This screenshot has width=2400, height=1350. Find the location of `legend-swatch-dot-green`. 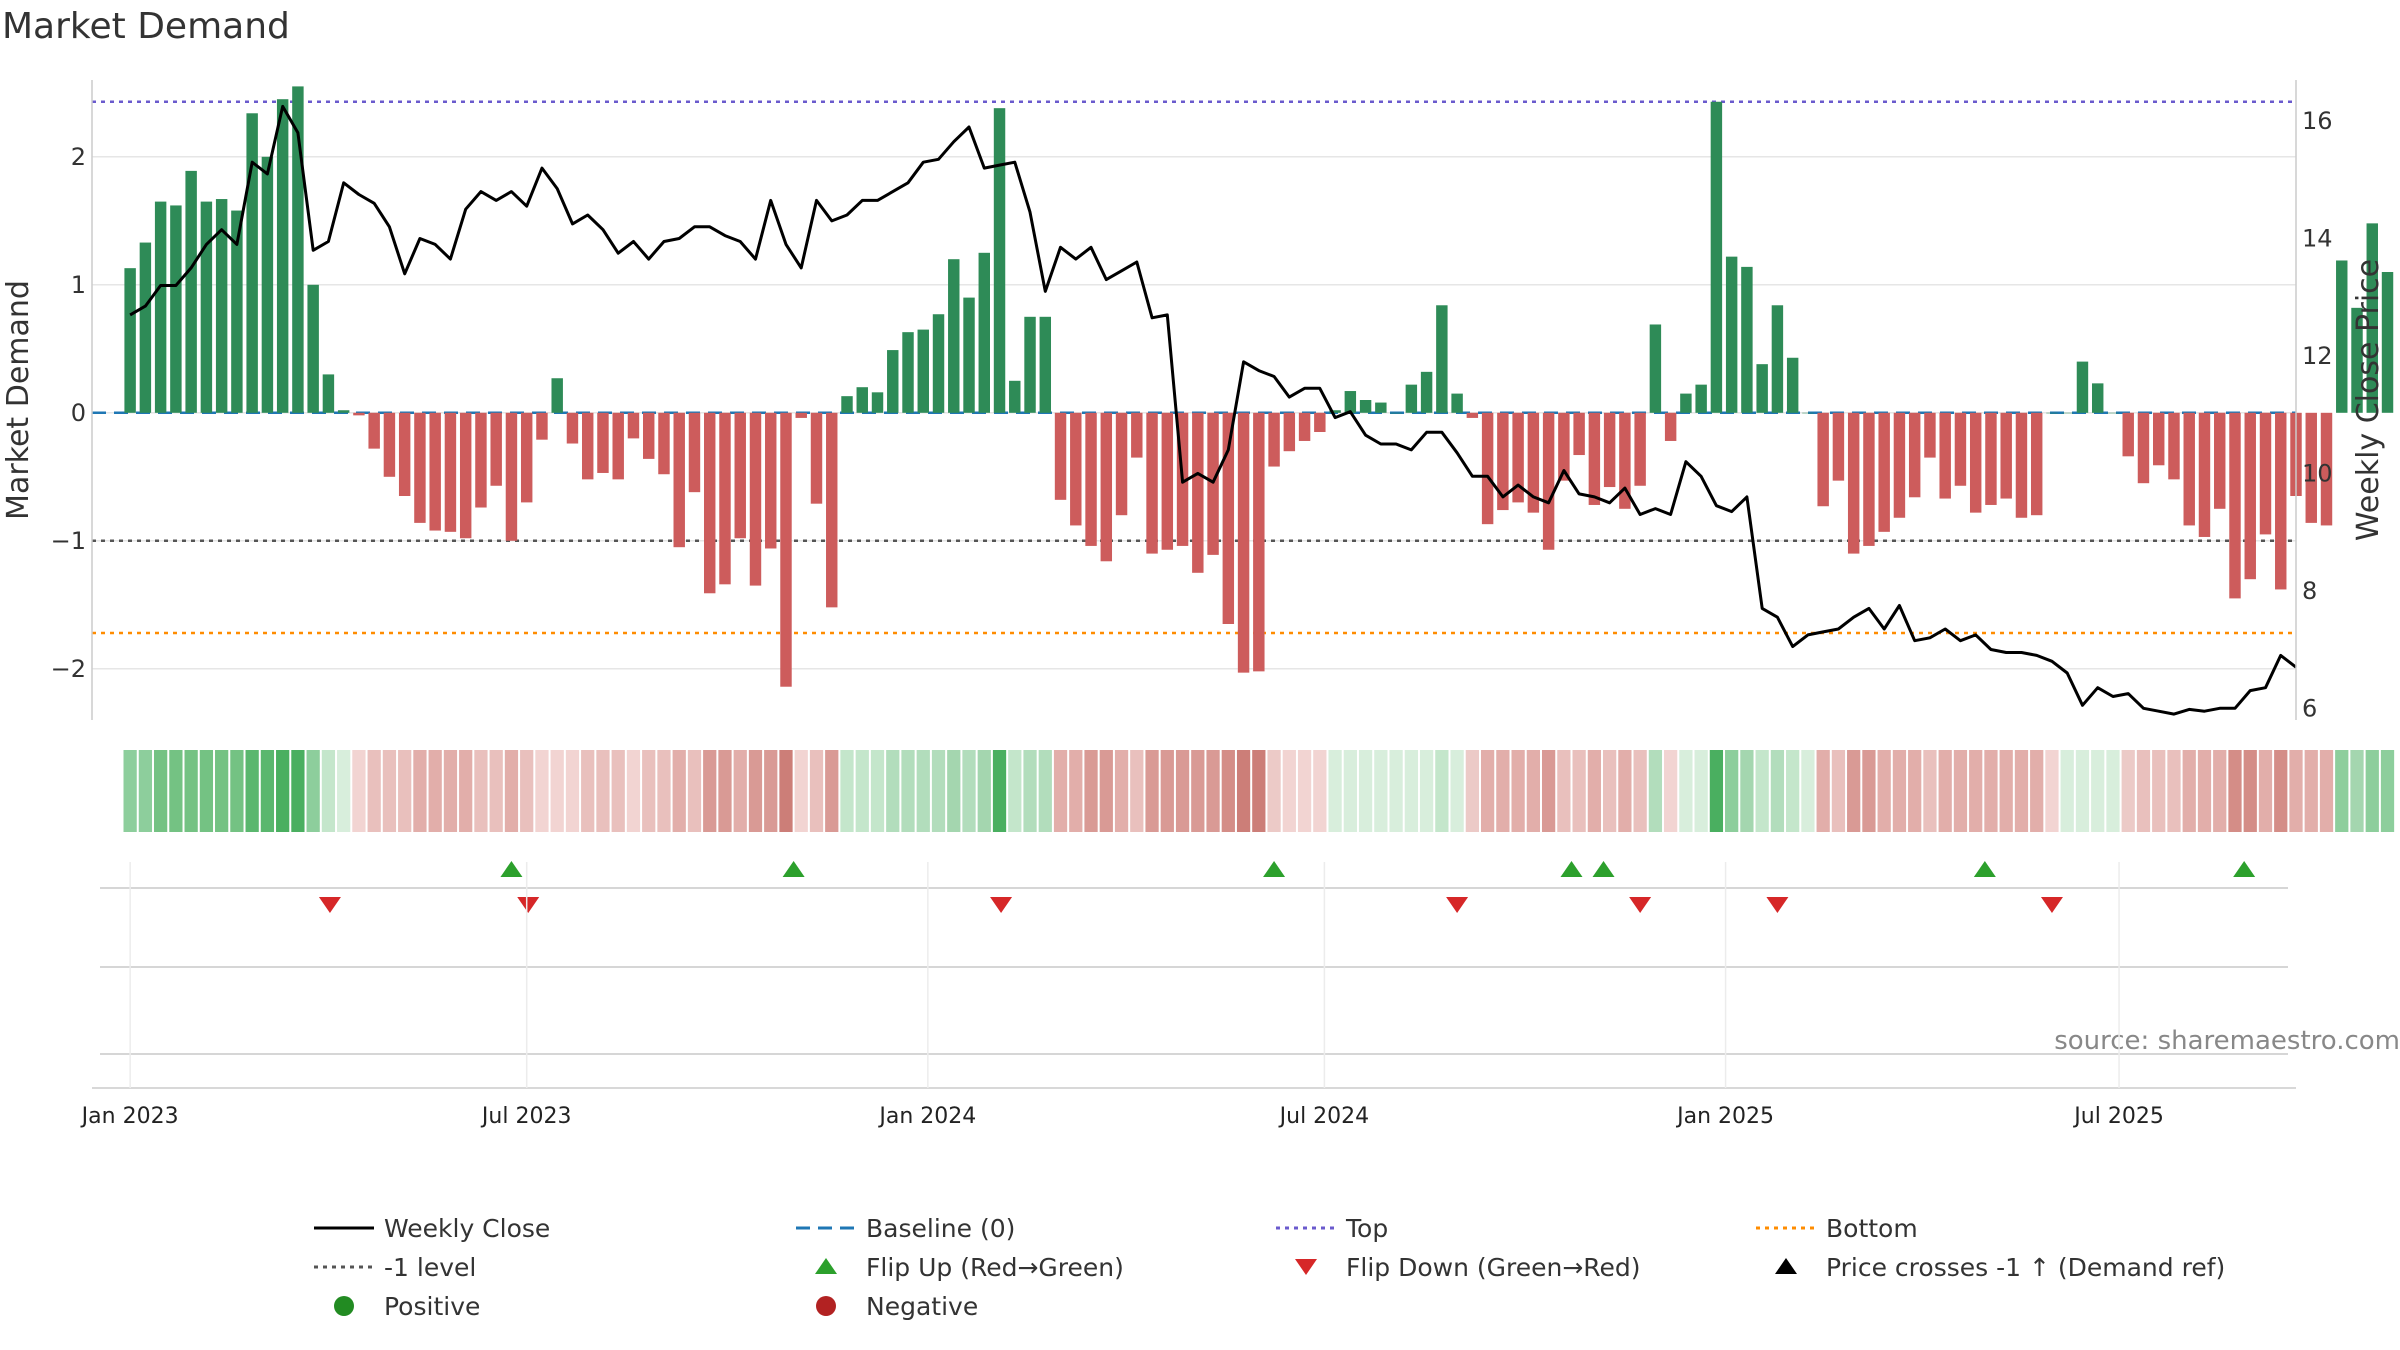

legend-swatch-dot-green is located at coordinates (344, 1306).